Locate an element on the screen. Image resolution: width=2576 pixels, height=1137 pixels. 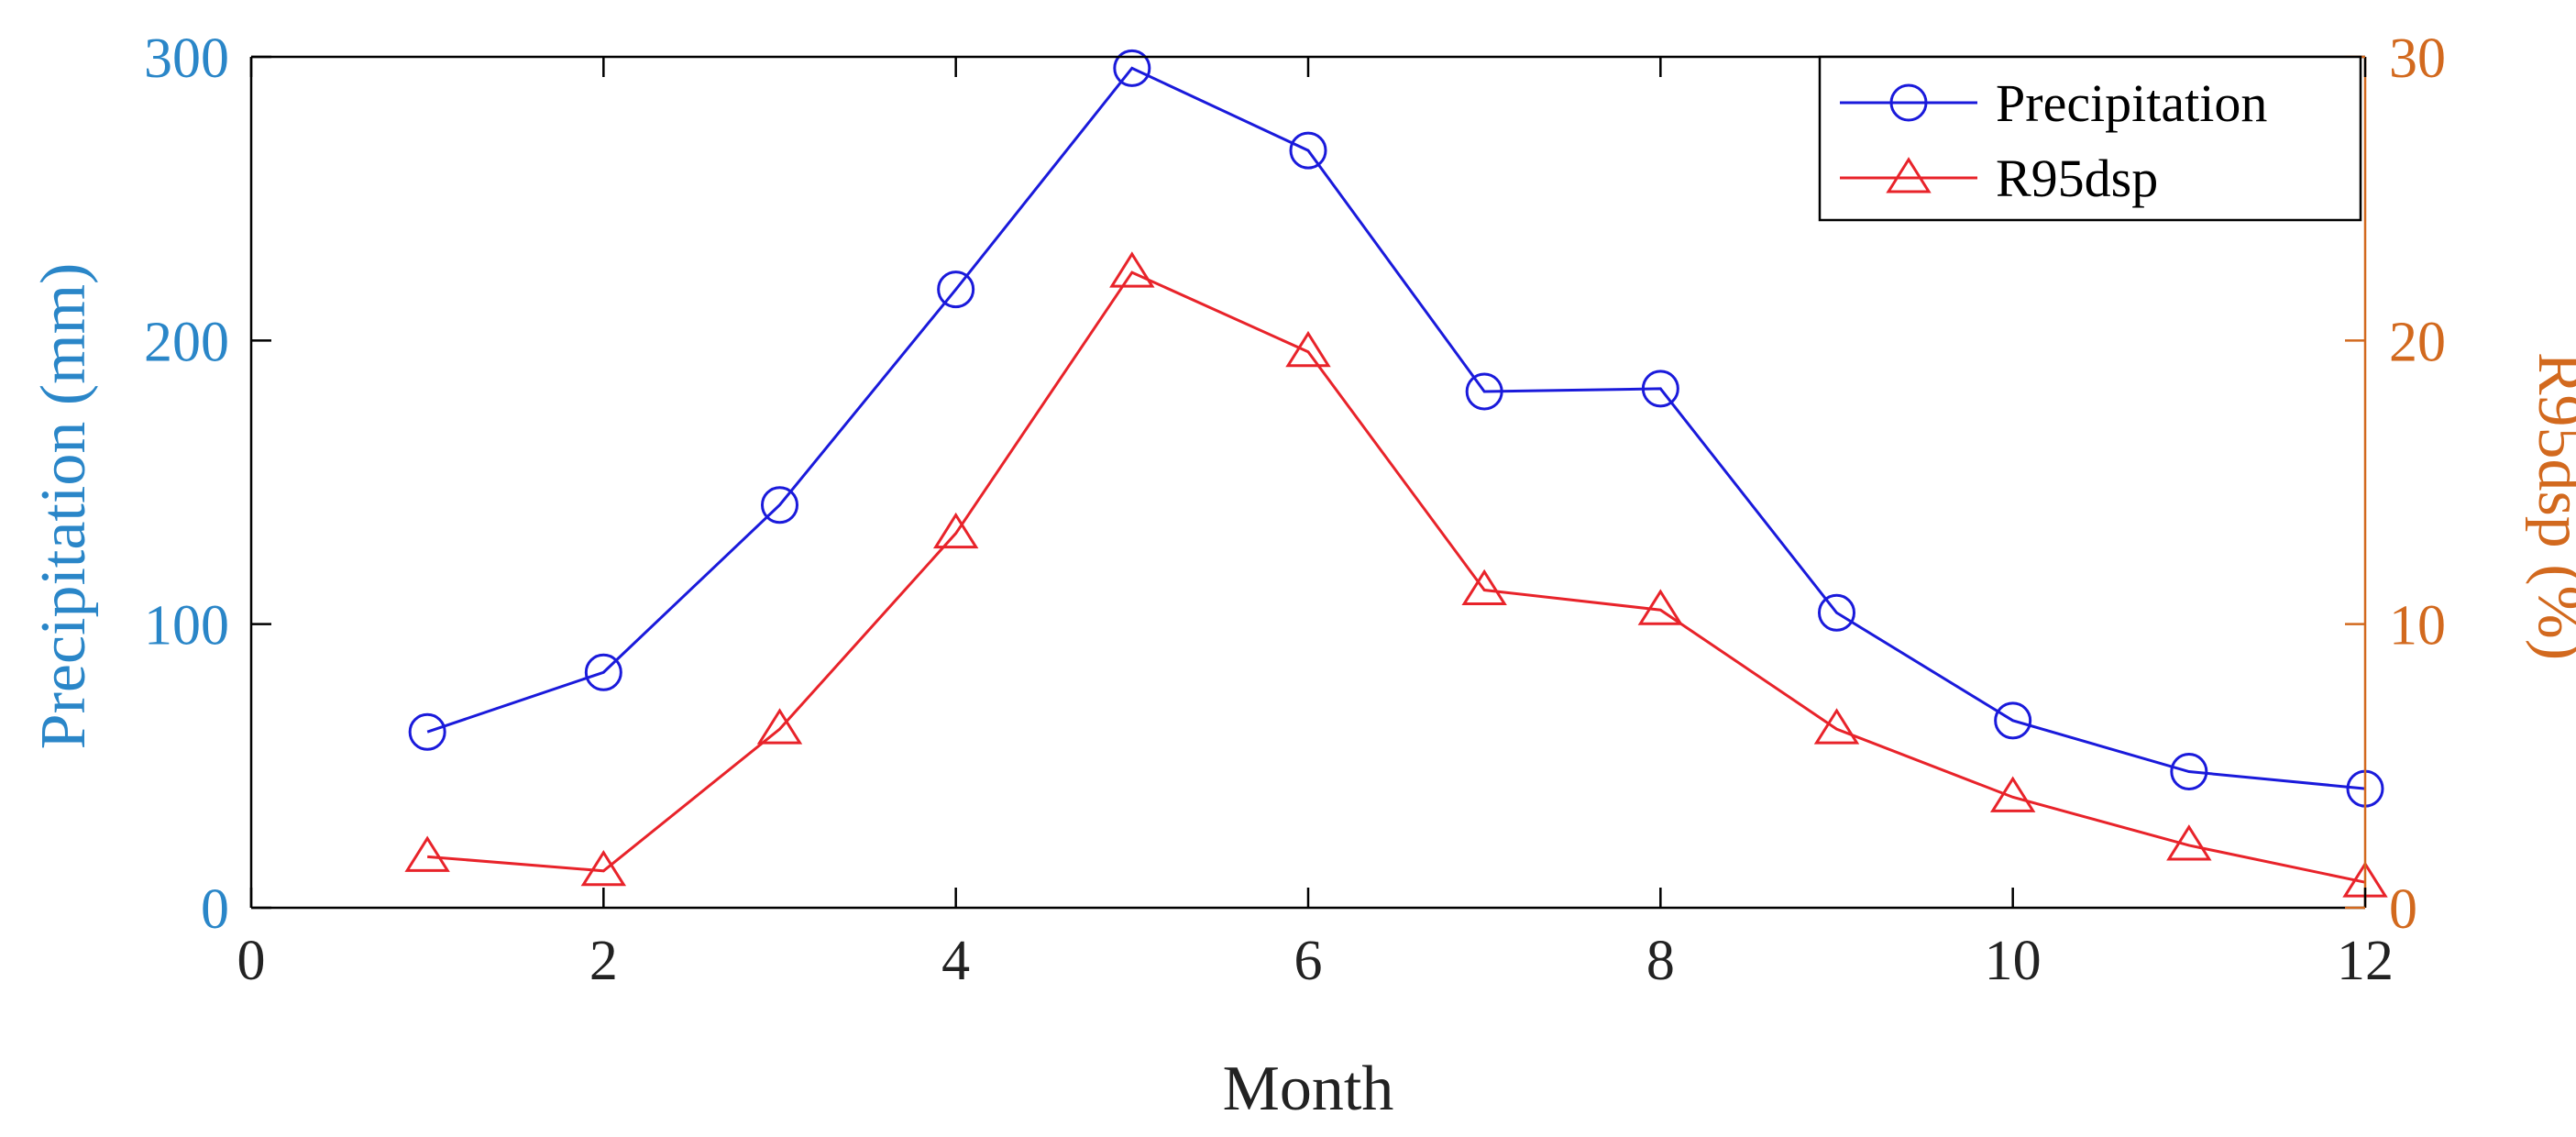
y-right-tick-label: 0 is located at coordinates (2403, 910).